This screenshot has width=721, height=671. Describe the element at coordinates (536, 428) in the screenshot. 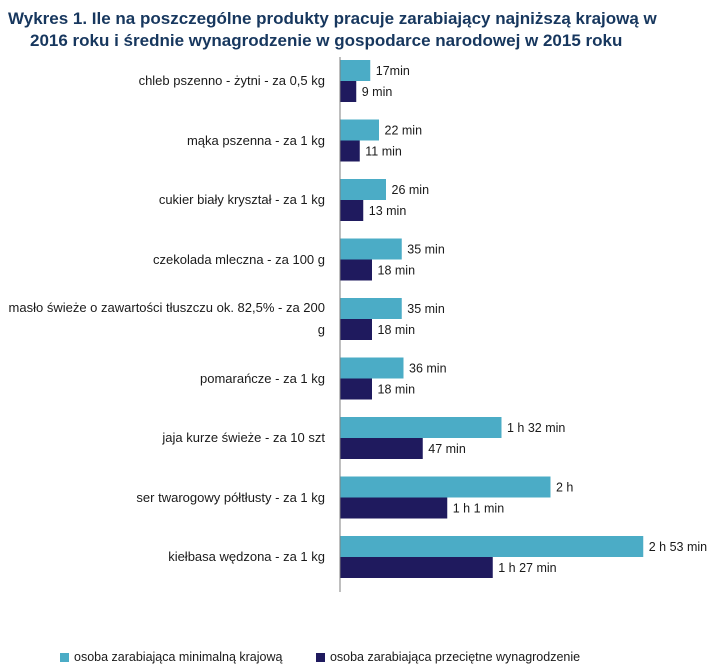

I see `data-label-minimal-6: 1 h 32 min` at that location.